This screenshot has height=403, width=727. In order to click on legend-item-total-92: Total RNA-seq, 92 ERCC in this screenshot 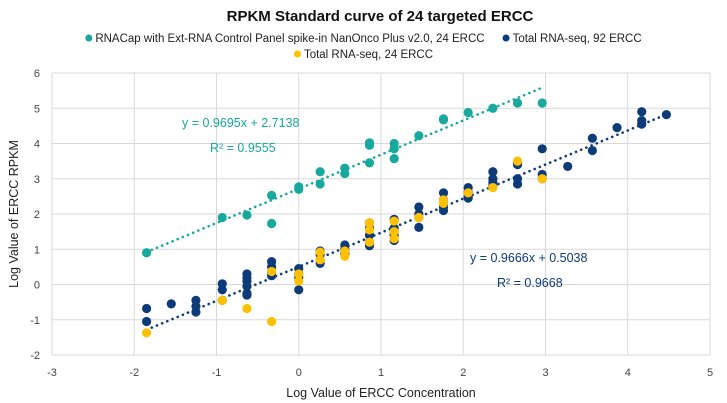, I will do `click(572, 39)`.